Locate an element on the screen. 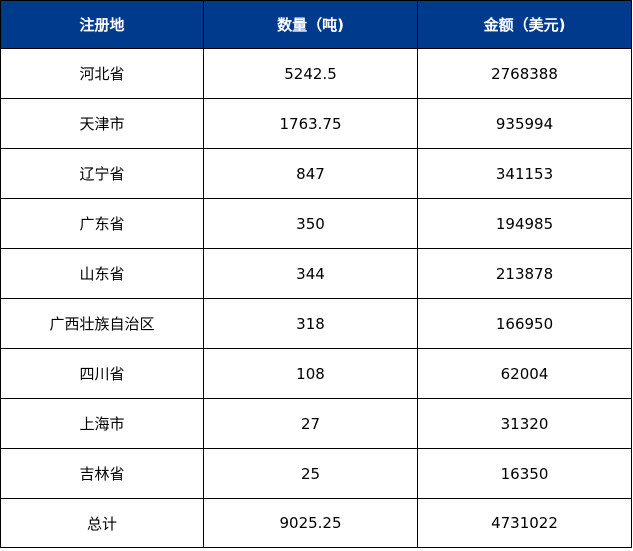 Image resolution: width=633 pixels, height=551 pixels. cell-region: 上海市 is located at coordinates (102, 423).